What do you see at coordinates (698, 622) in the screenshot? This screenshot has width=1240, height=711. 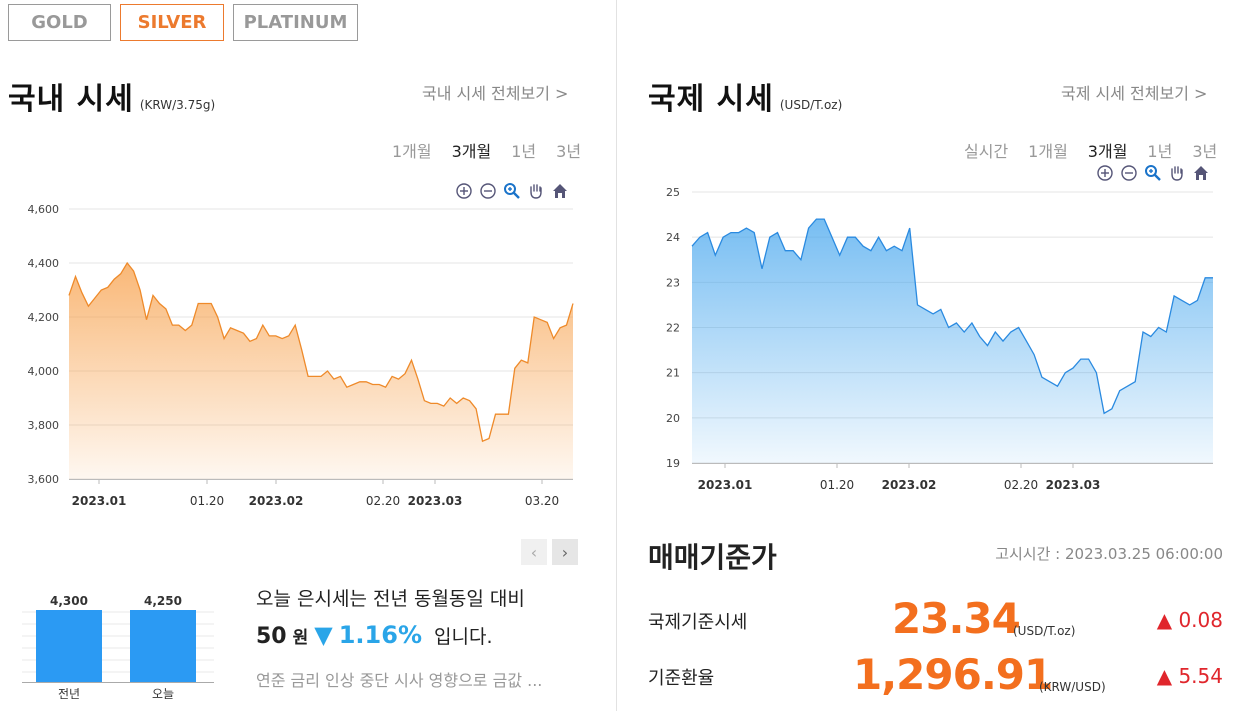 I see `reference-label: 국제기준시세` at bounding box center [698, 622].